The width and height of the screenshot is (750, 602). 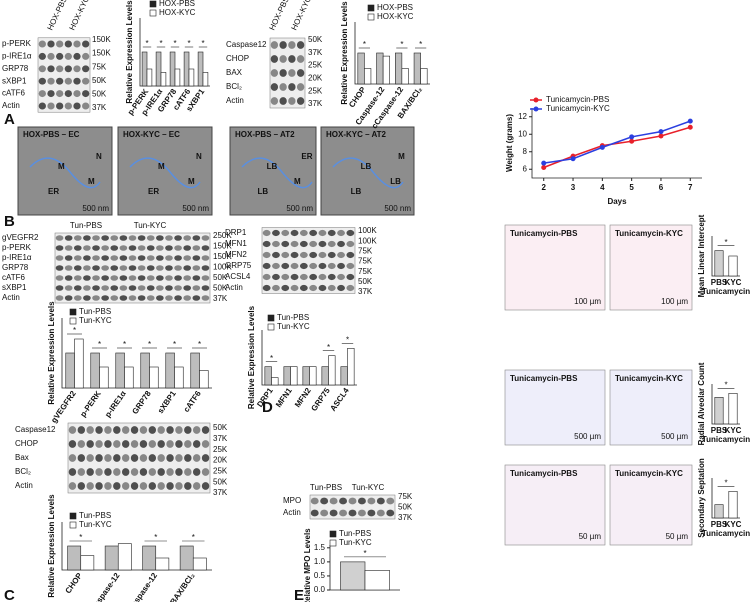 What do you see at coordinates (573, 187) in the screenshot?
I see `x-tick-label: 3` at bounding box center [573, 187].